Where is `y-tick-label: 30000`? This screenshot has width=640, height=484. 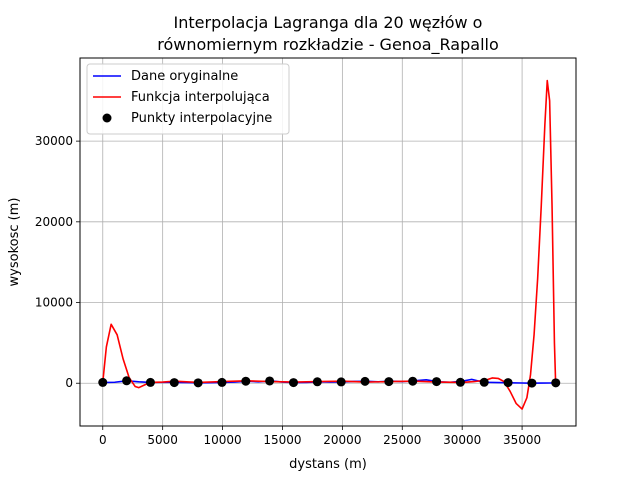
y-tick-label: 30000 is located at coordinates (54, 141).